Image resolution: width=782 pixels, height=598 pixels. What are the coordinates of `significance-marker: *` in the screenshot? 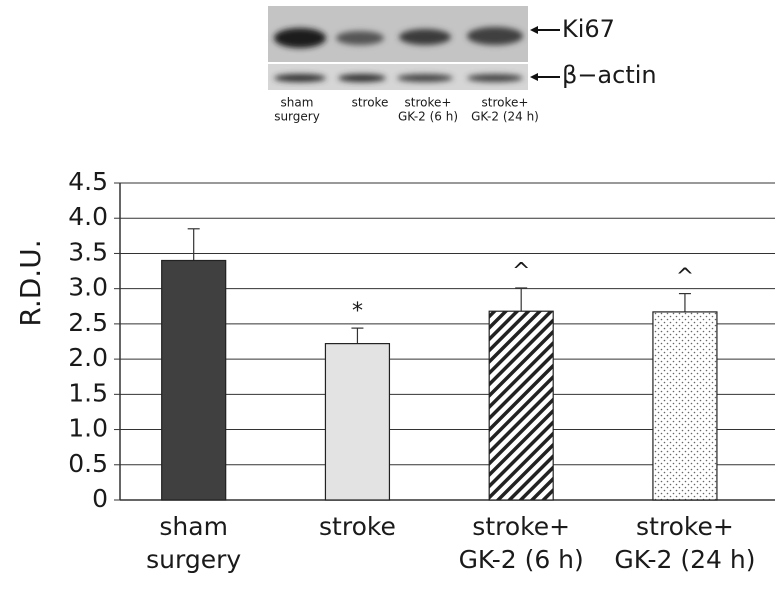 It's located at (357, 311).